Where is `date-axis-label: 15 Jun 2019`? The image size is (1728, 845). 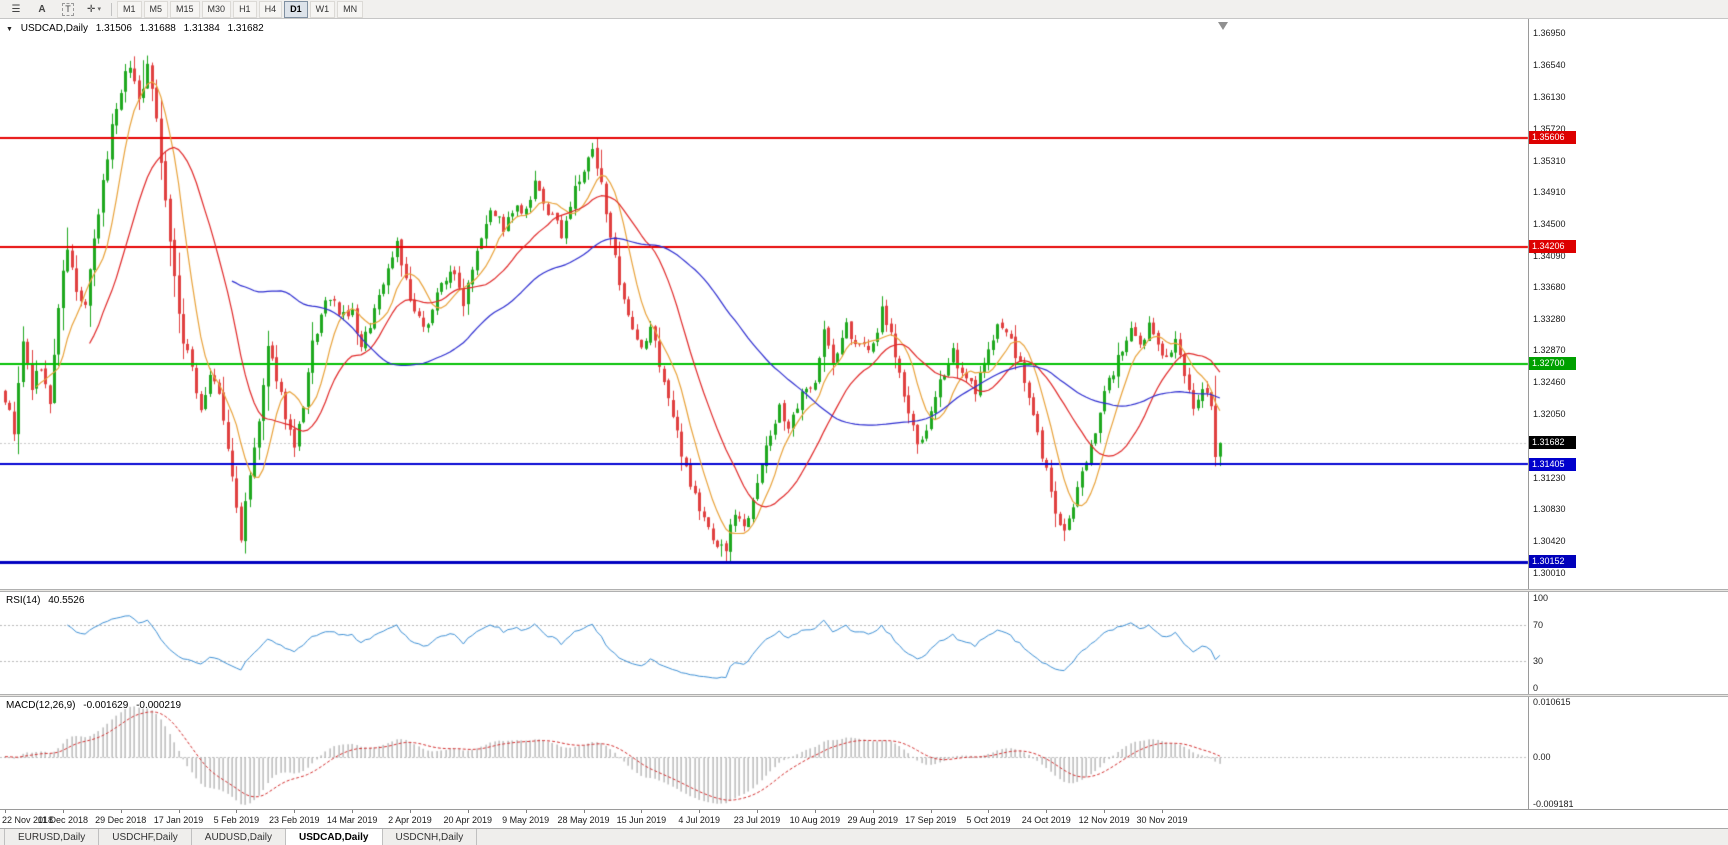
date-axis-label: 15 Jun 2019 is located at coordinates (641, 820).